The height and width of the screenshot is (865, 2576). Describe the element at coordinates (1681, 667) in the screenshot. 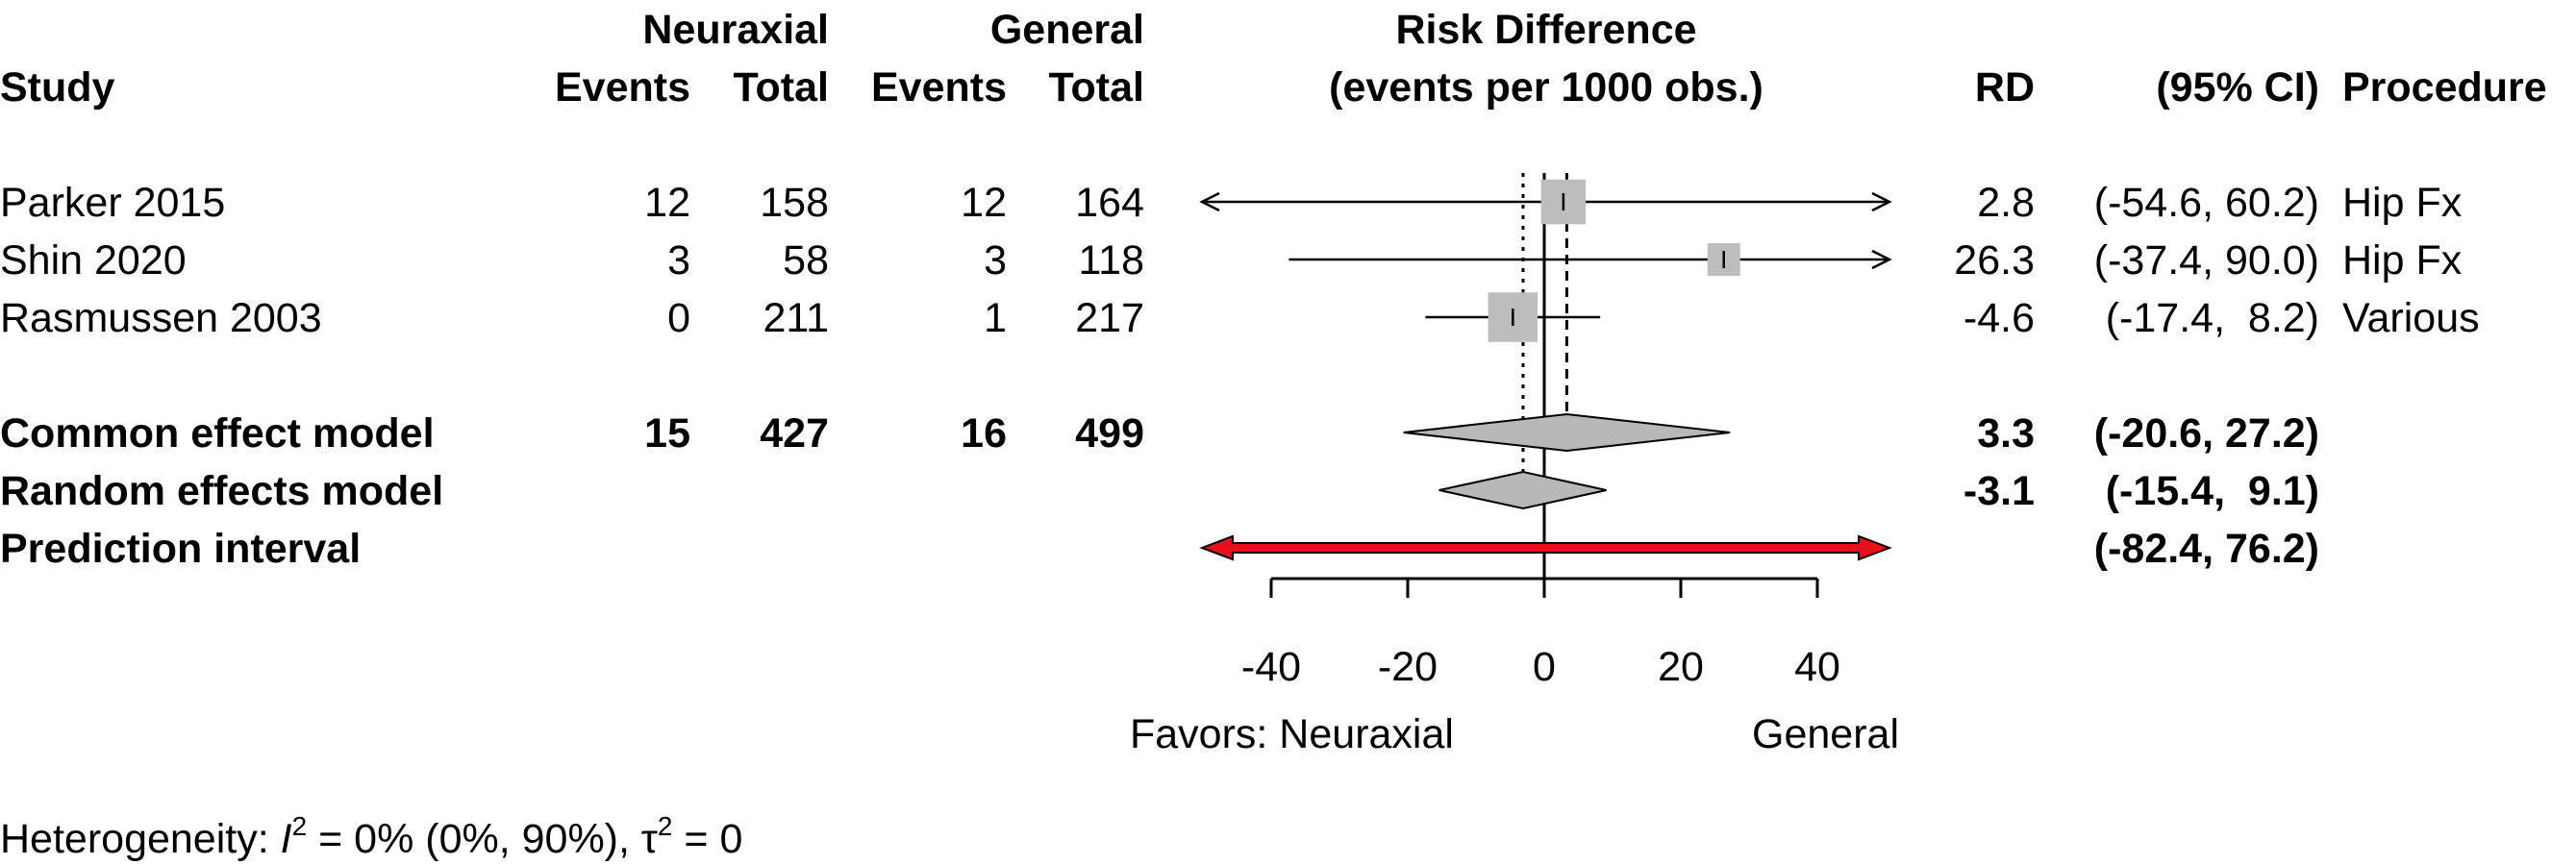

I see `x-tick-label: 20` at that location.